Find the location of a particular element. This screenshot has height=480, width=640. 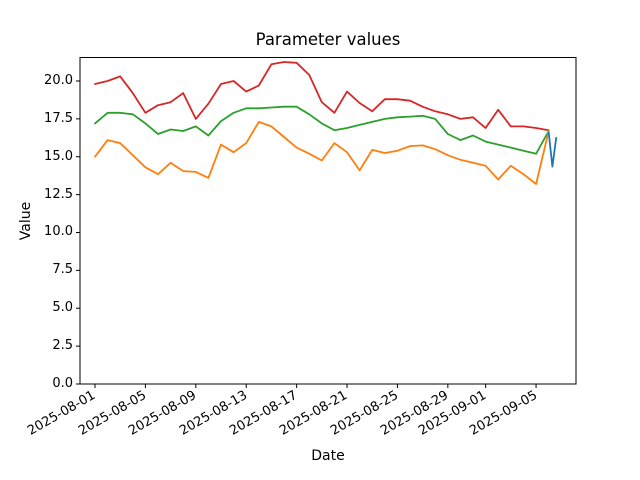

x-axis-label: Date is located at coordinates (328, 456).